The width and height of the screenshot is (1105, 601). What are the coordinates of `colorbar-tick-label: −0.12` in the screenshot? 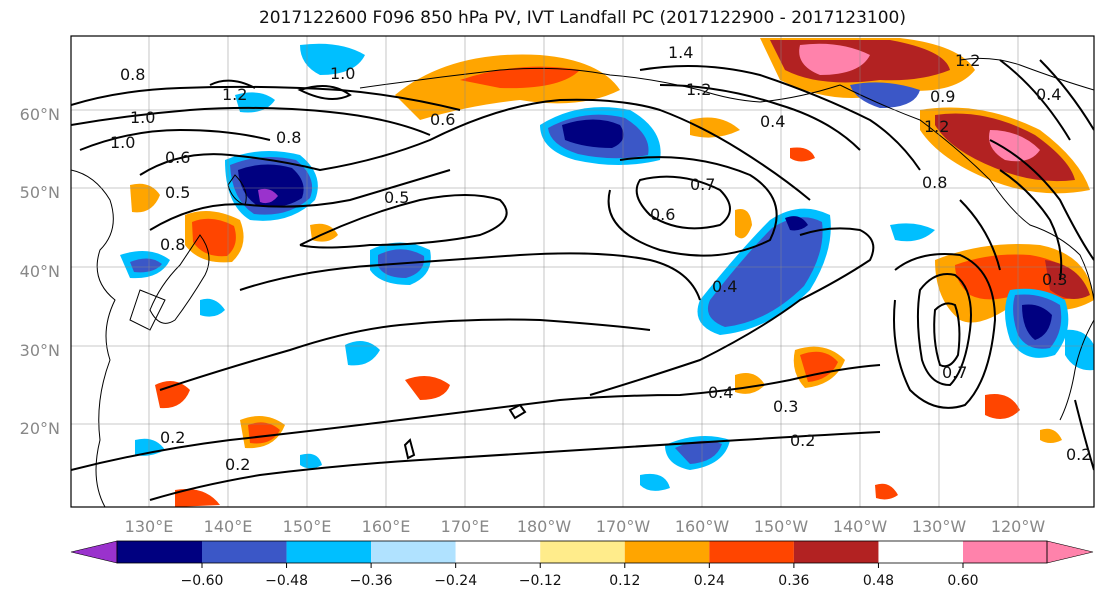 It's located at (540, 581).